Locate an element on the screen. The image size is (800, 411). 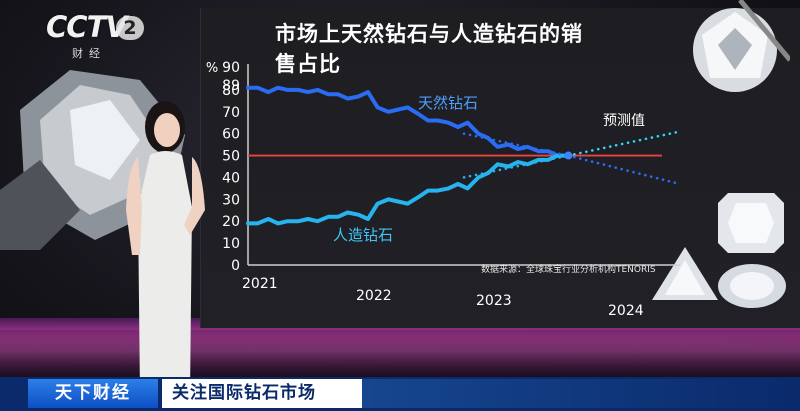
y-tick-label: 0 is located at coordinates (235, 266).